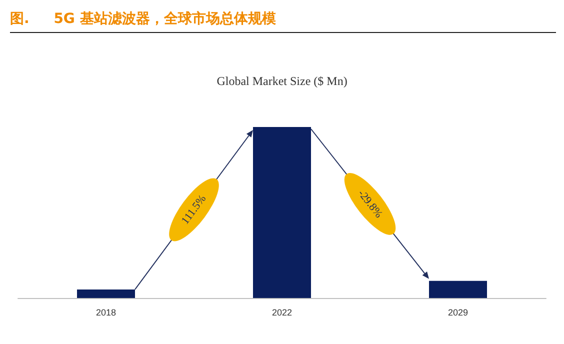 The height and width of the screenshot is (344, 564). Describe the element at coordinates (282, 81) in the screenshot. I see `chart-subtitle: Global Market Size ($ Mn)` at that location.